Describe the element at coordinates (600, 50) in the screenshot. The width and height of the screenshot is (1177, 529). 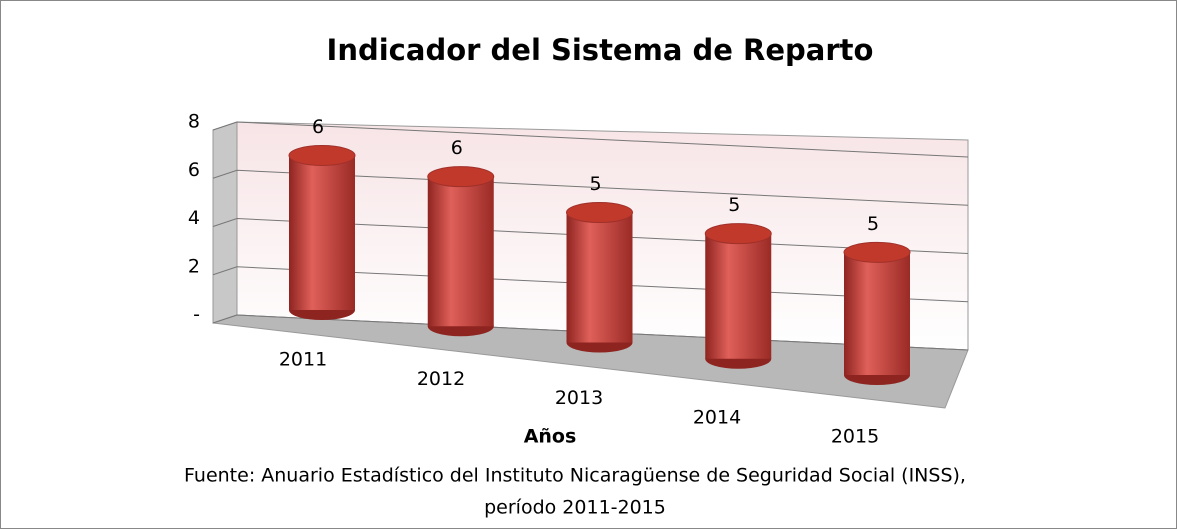
I see `chart-title: Indicador del Sistema de Reparto` at that location.